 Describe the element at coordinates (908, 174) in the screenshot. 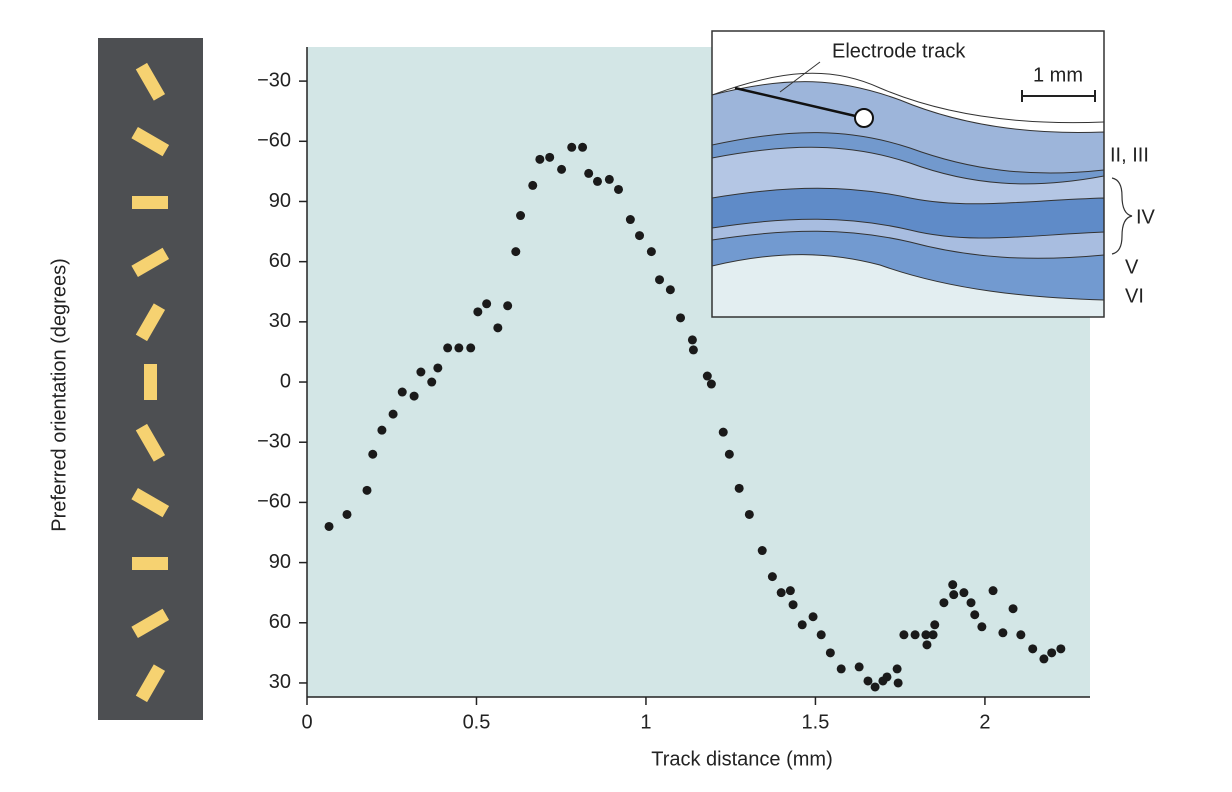

I see `inset-border` at that location.